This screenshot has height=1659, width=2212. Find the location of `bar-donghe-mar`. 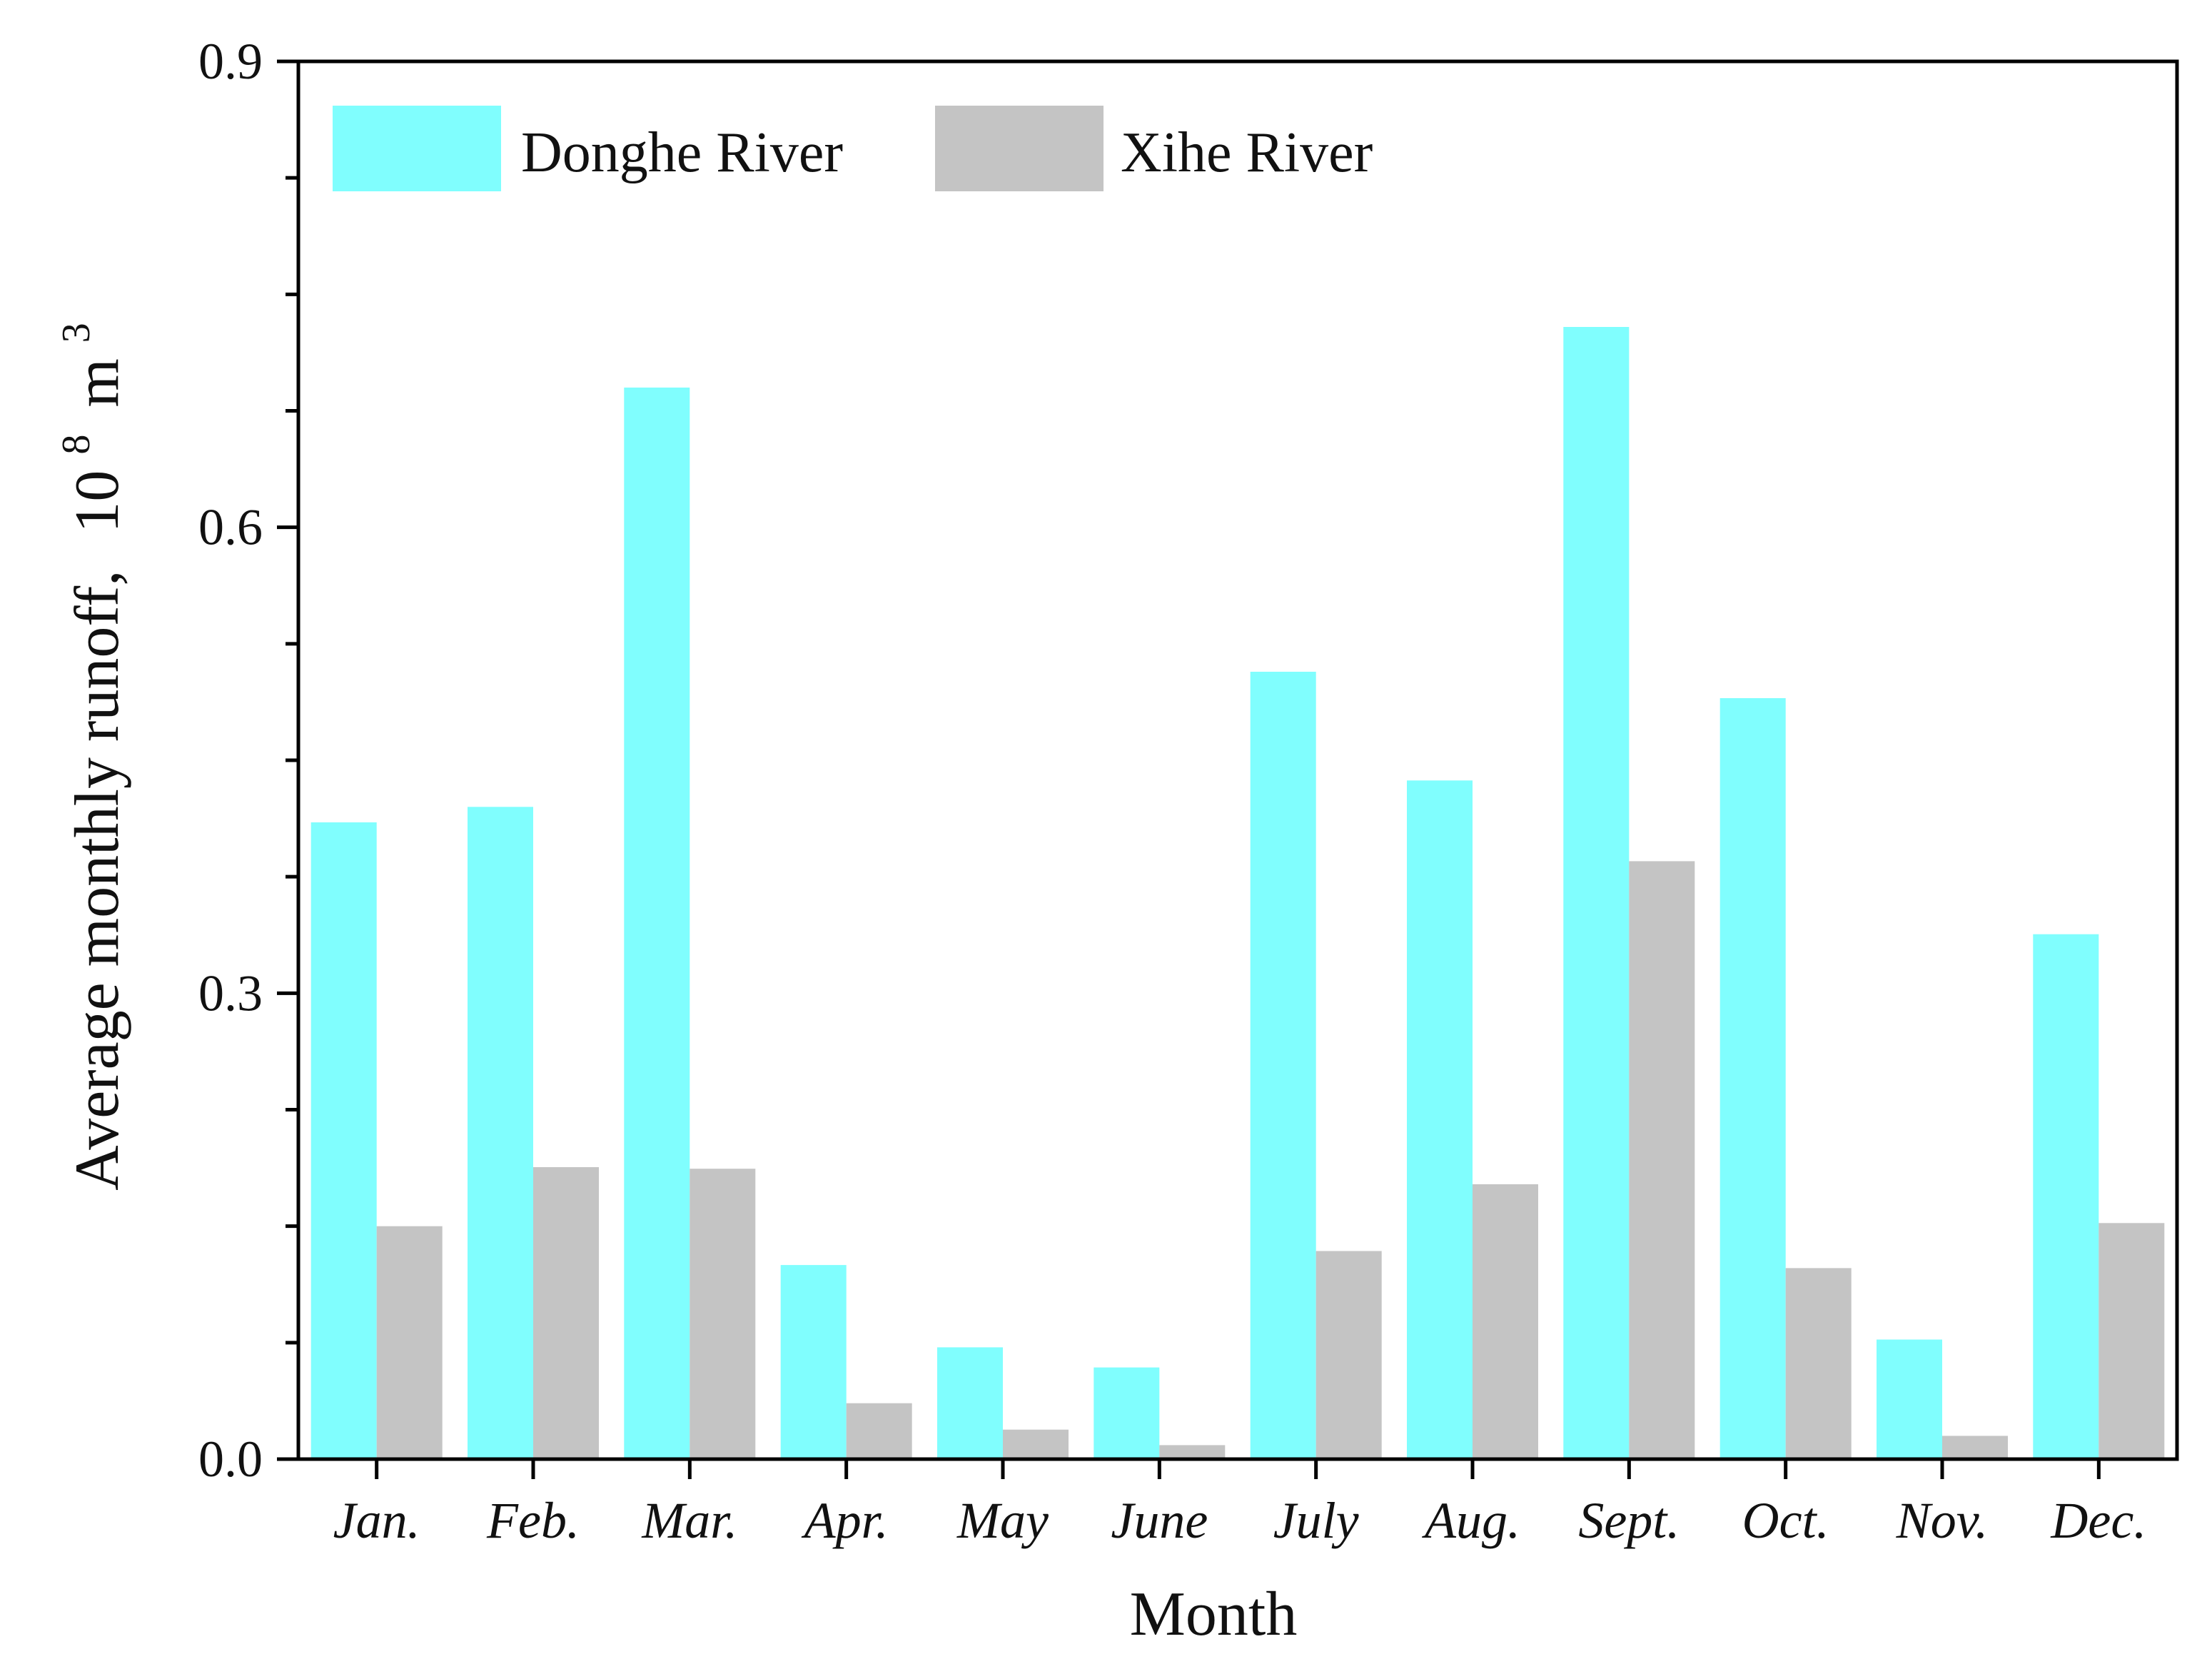

bar-donghe-mar is located at coordinates (657, 923).